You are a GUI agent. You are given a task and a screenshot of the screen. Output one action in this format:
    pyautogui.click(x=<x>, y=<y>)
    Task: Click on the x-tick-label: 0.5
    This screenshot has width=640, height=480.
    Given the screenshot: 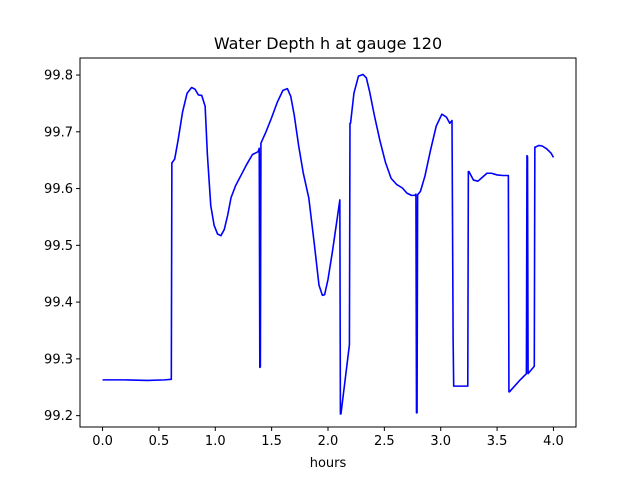 What is the action you would take?
    pyautogui.click(x=159, y=441)
    